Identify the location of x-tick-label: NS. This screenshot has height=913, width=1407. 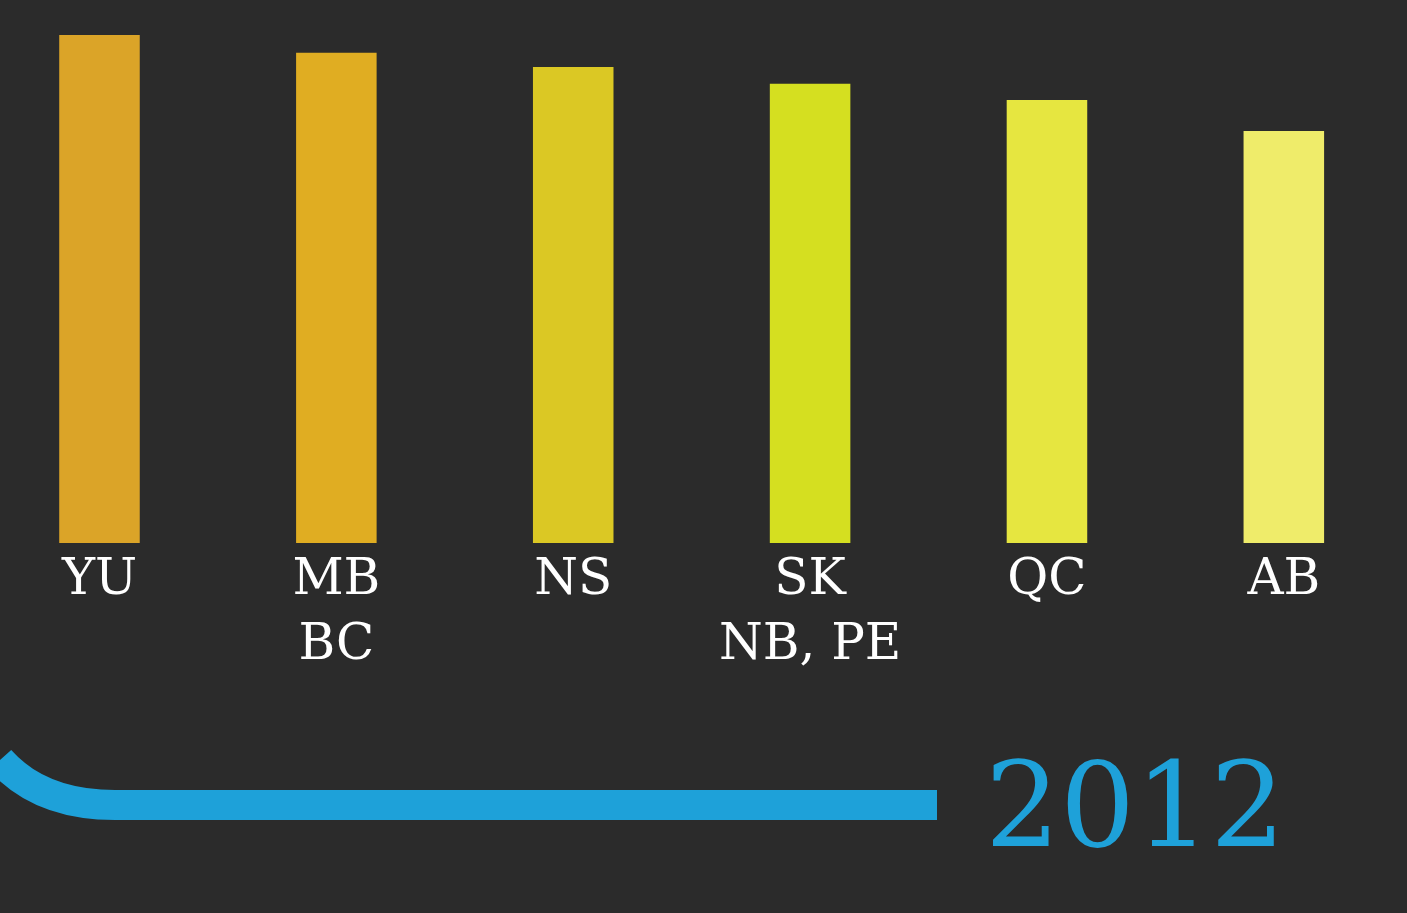
(573, 577).